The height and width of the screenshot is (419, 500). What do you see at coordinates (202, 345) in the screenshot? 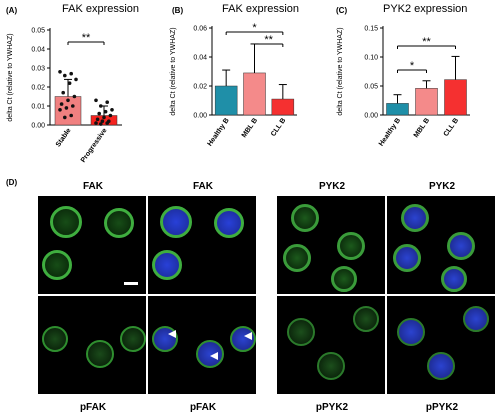
I see `micrograph-pfak-merge` at bounding box center [202, 345].